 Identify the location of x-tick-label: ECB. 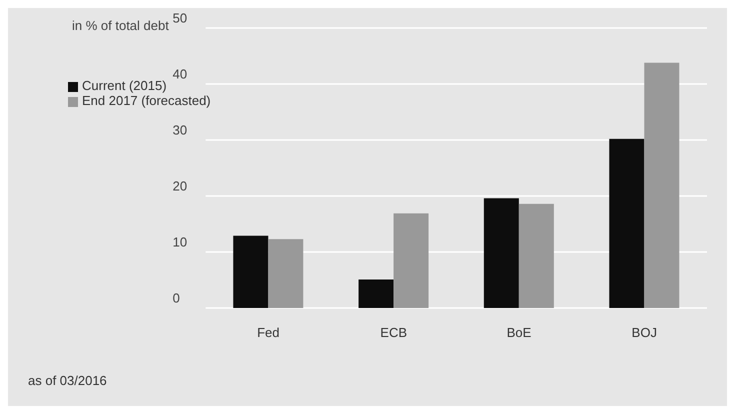
(394, 332).